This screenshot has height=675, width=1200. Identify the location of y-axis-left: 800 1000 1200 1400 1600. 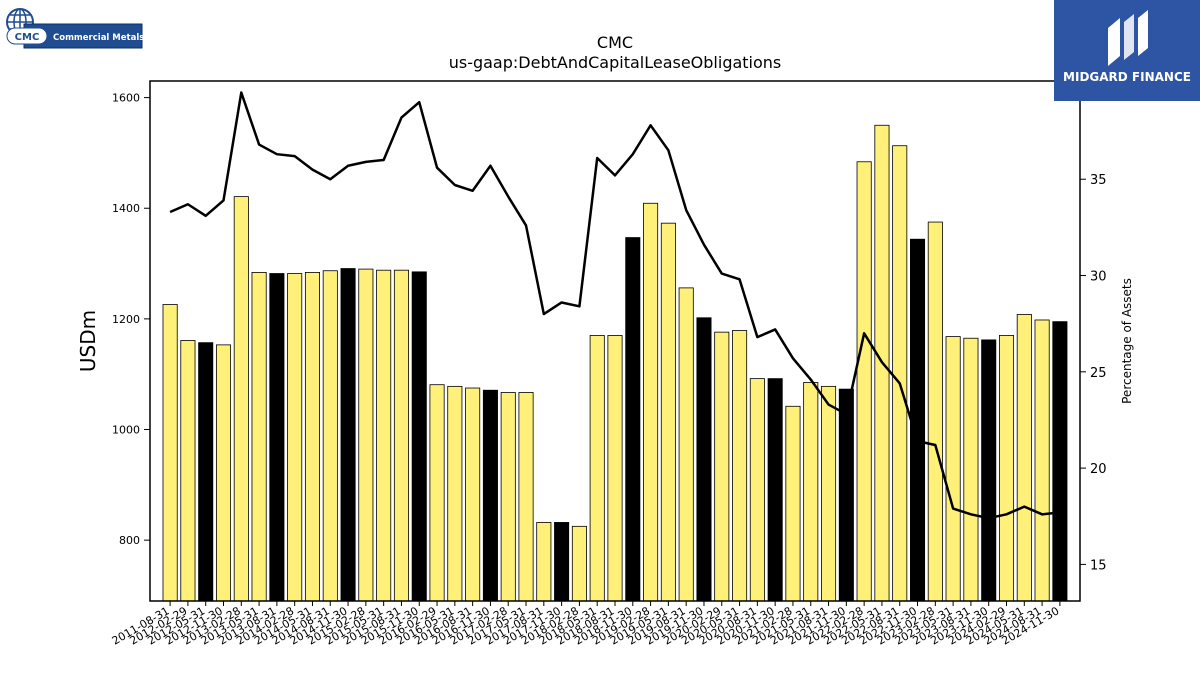
(131, 319).